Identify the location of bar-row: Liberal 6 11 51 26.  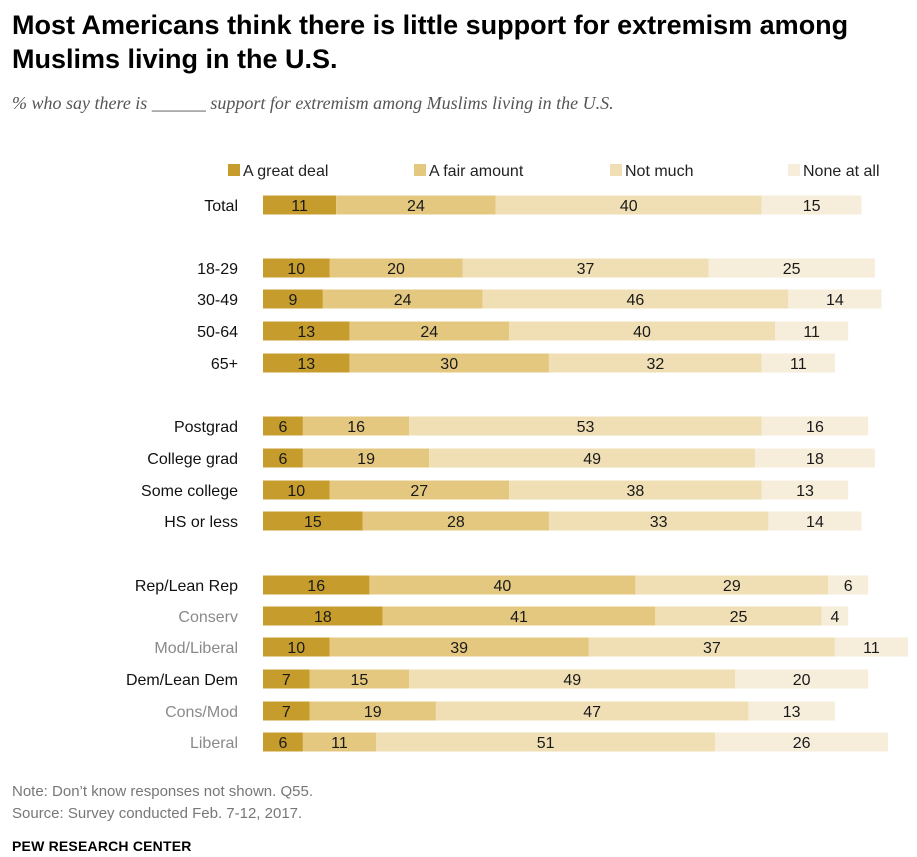
(539, 742).